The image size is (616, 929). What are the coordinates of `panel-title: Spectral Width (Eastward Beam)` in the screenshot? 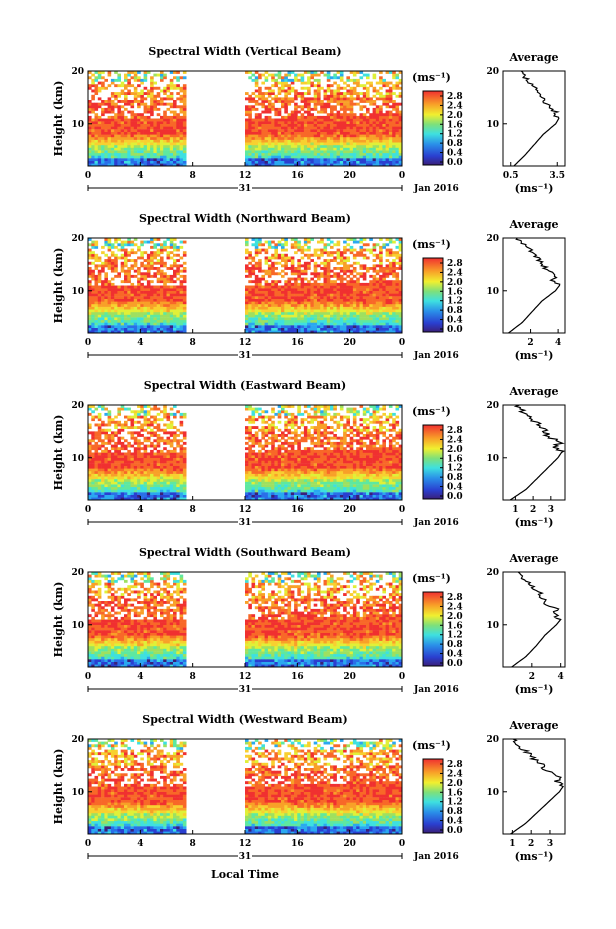 It's located at (245, 385).